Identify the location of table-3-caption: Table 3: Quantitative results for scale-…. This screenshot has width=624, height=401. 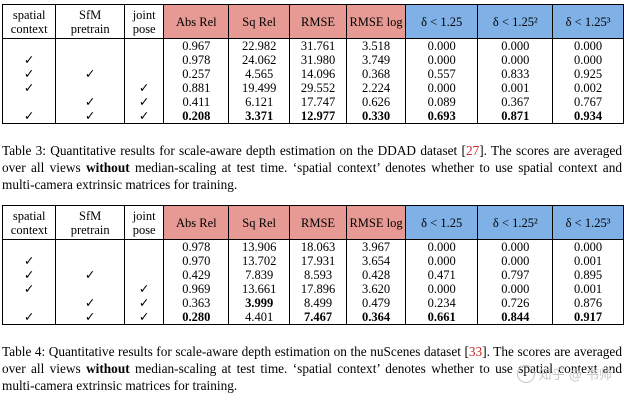
(312, 167).